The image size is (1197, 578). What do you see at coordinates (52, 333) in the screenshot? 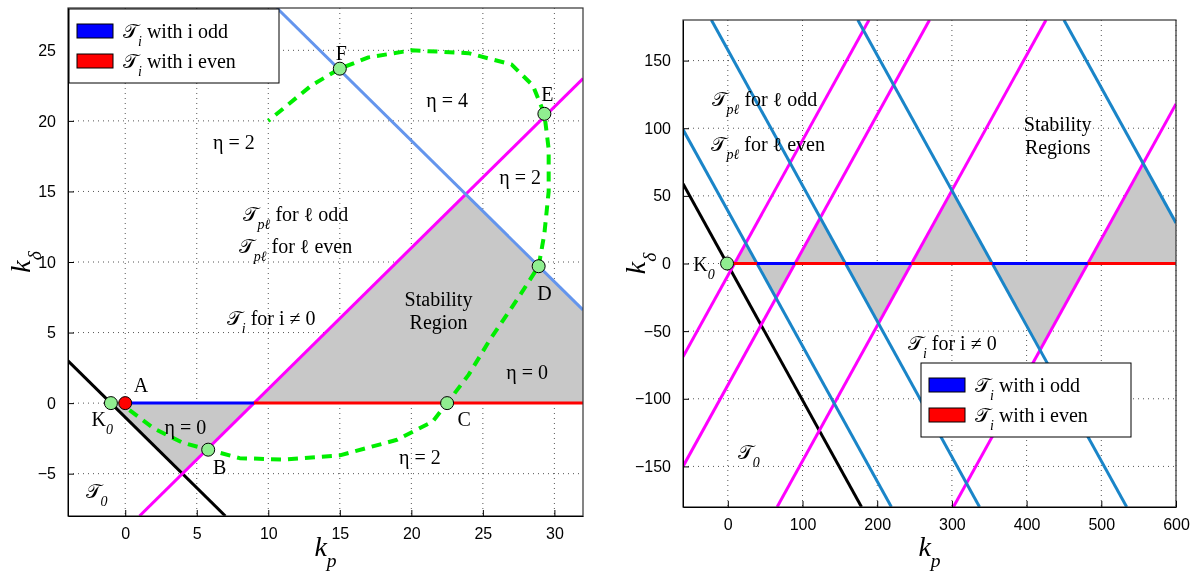
I see `y-tick-label: 5` at bounding box center [52, 333].